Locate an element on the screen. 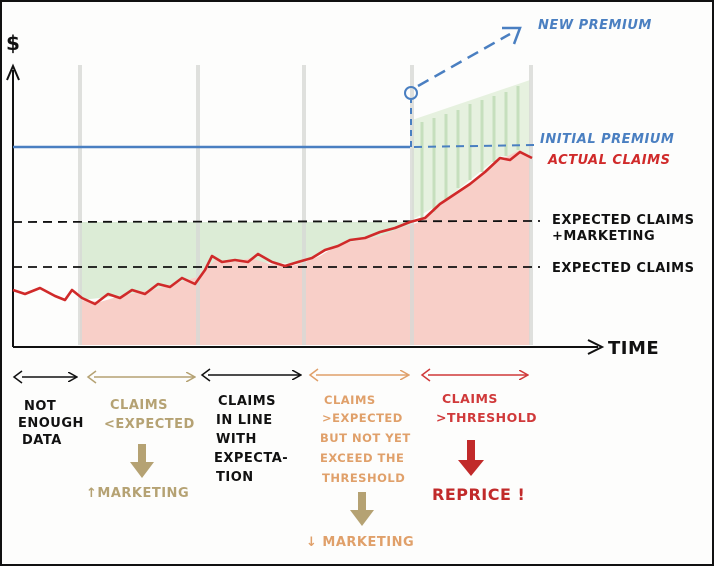 This screenshot has height=566, width=714. svg-text: EXPECTA- is located at coordinates (251, 458).